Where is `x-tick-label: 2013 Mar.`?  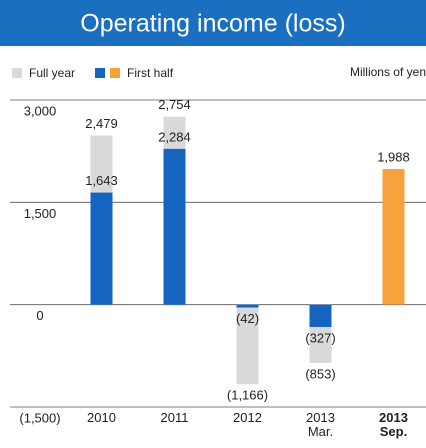 x-tick-label: 2013 Mar. is located at coordinates (320, 424).